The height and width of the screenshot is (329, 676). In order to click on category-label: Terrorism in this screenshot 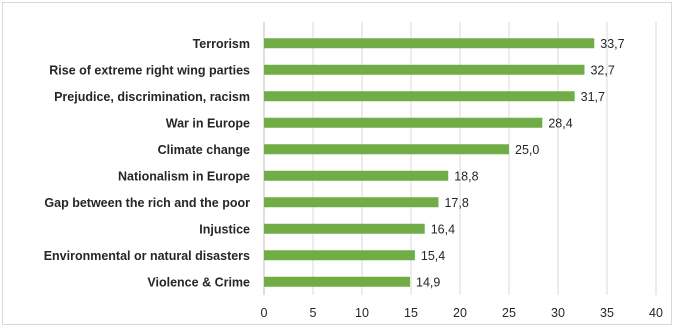, I will do `click(221, 44)`.